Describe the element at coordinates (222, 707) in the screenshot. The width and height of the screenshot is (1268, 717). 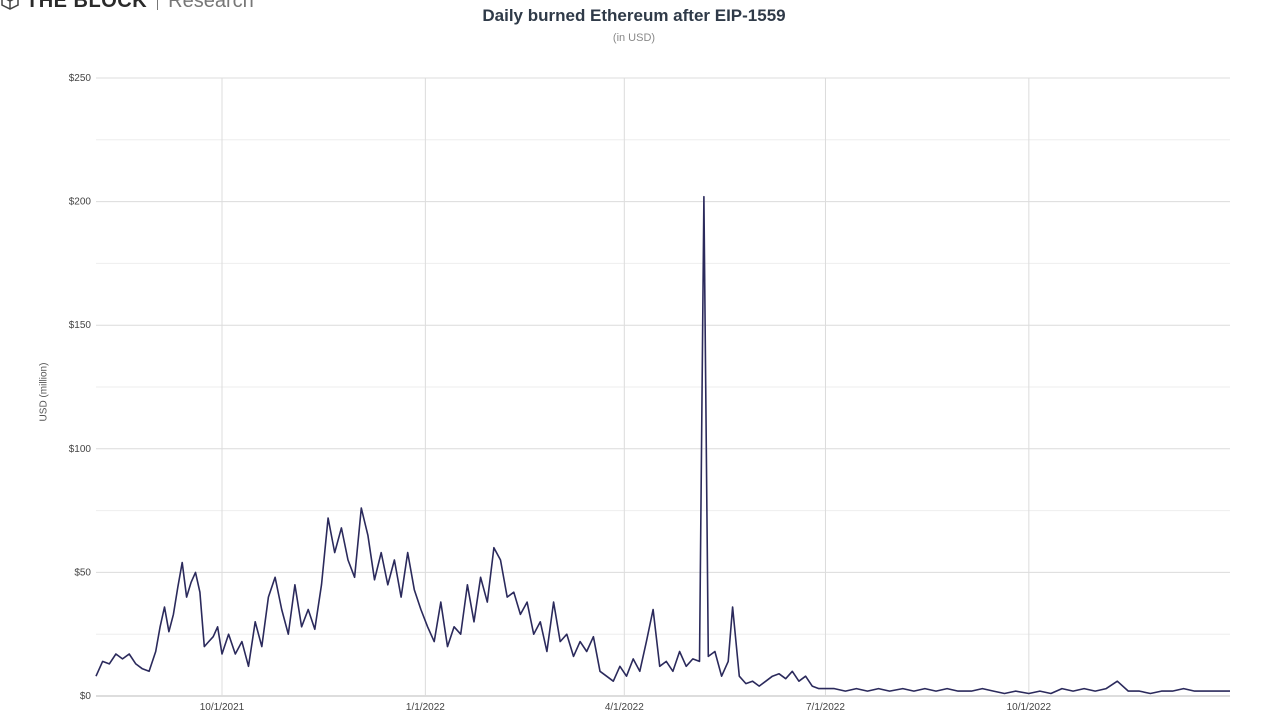
I see `x-tick-label: 10/1/2021` at that location.